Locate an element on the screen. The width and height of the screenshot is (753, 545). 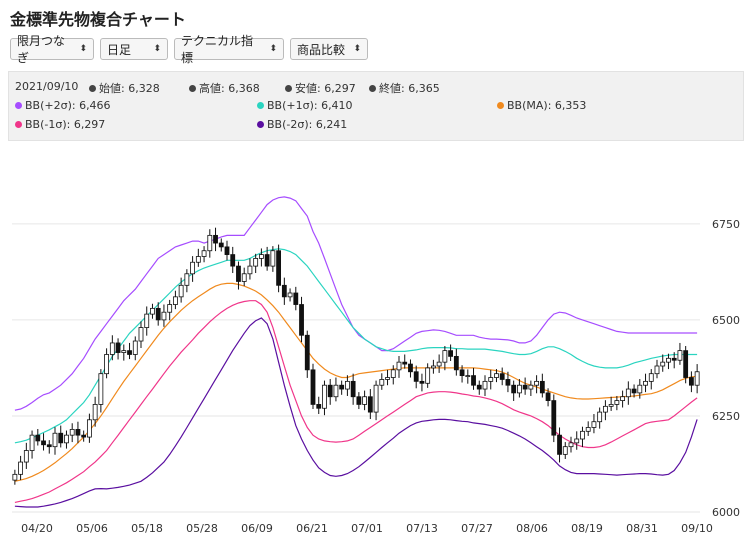
indicator-select: テクニカル指標 ⬍ is located at coordinates (229, 49).